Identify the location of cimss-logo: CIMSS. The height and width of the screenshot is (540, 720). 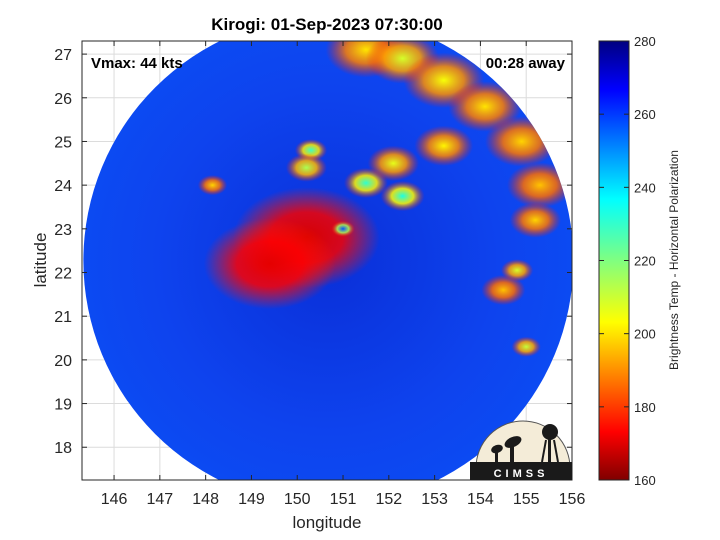
(521, 450).